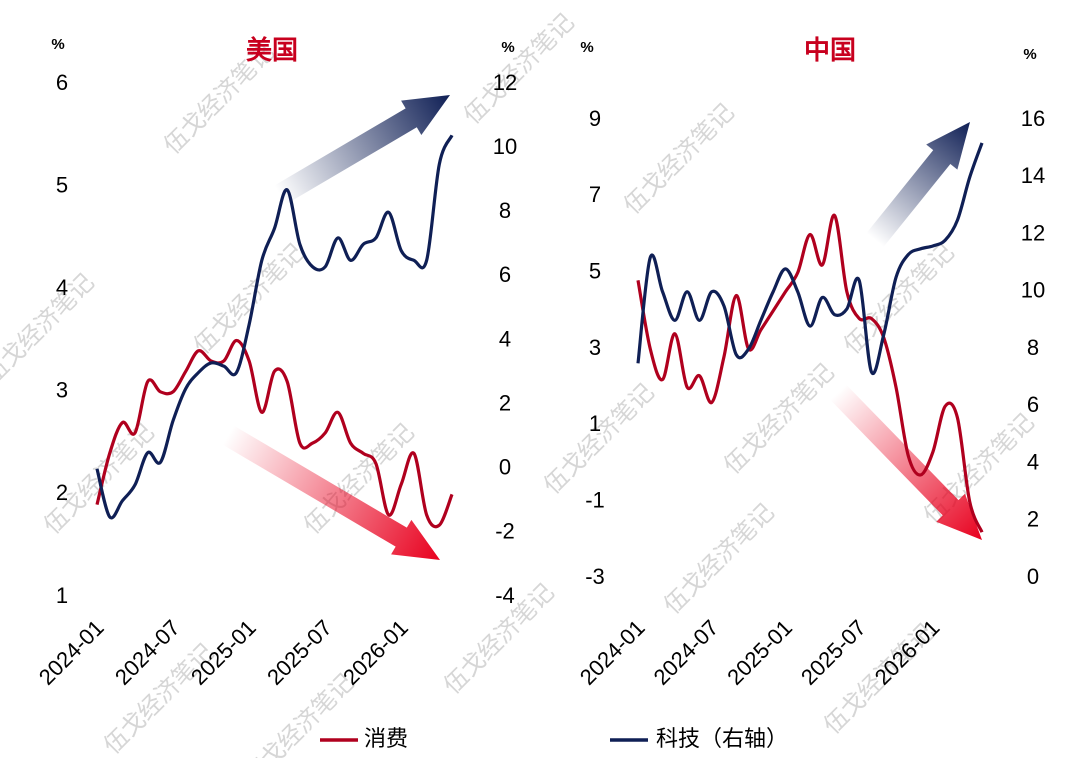 Image resolution: width=1079 pixels, height=758 pixels. I want to click on y2-tick-label: 14, so click(1033, 175).